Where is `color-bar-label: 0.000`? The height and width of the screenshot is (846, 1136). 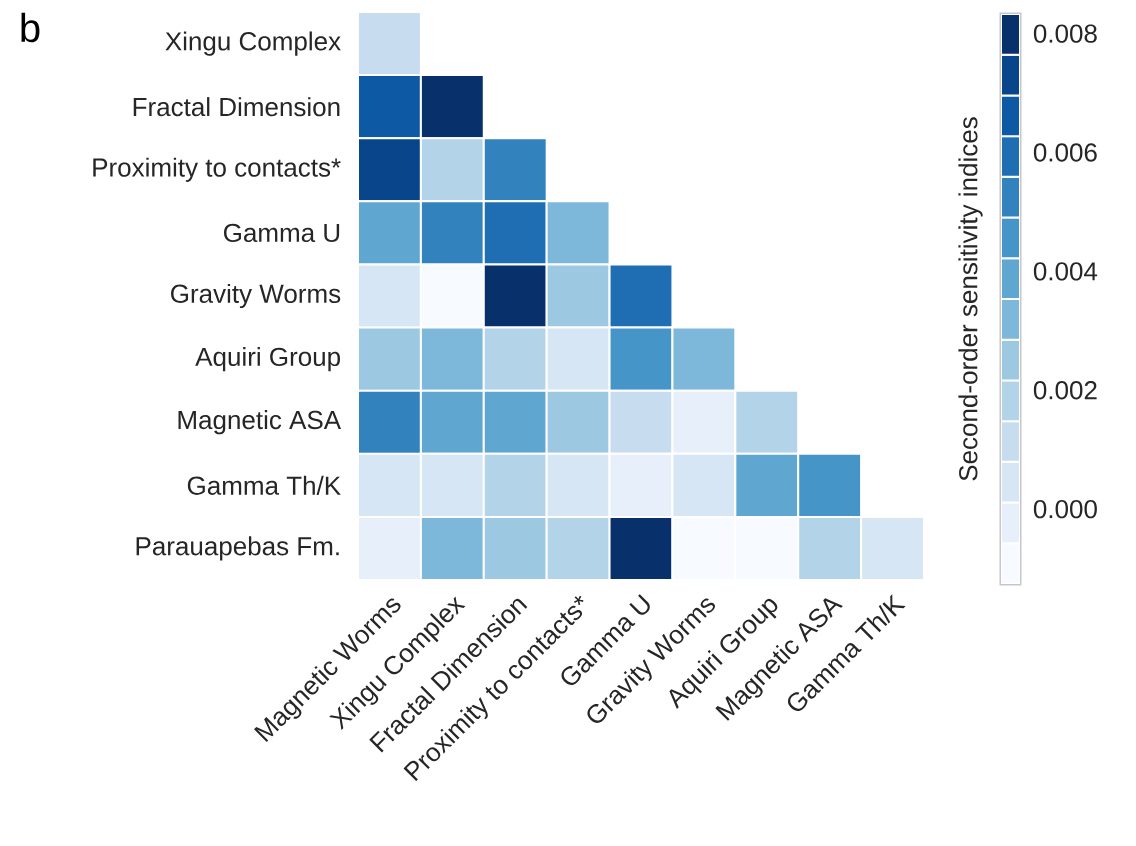
color-bar-label: 0.000 is located at coordinates (1065, 509).